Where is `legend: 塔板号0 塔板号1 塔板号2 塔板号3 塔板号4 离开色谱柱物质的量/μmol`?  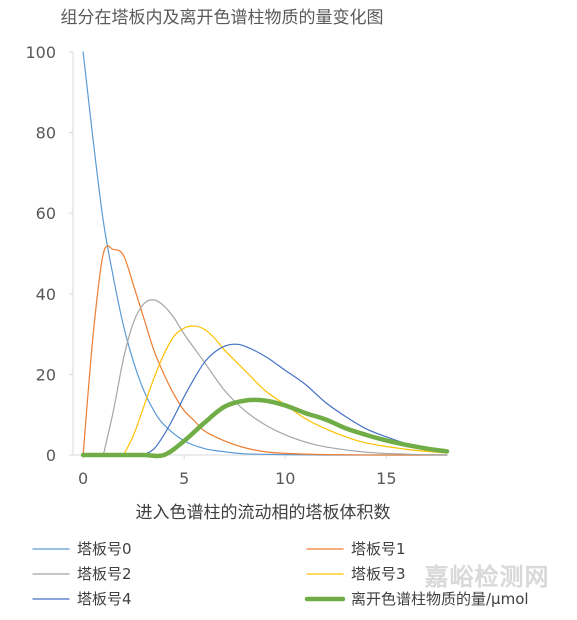
legend: 塔板号0 塔板号1 塔板号2 塔板号3 塔板号4 离开色谱柱物质的量/μmol is located at coordinates (280, 574).